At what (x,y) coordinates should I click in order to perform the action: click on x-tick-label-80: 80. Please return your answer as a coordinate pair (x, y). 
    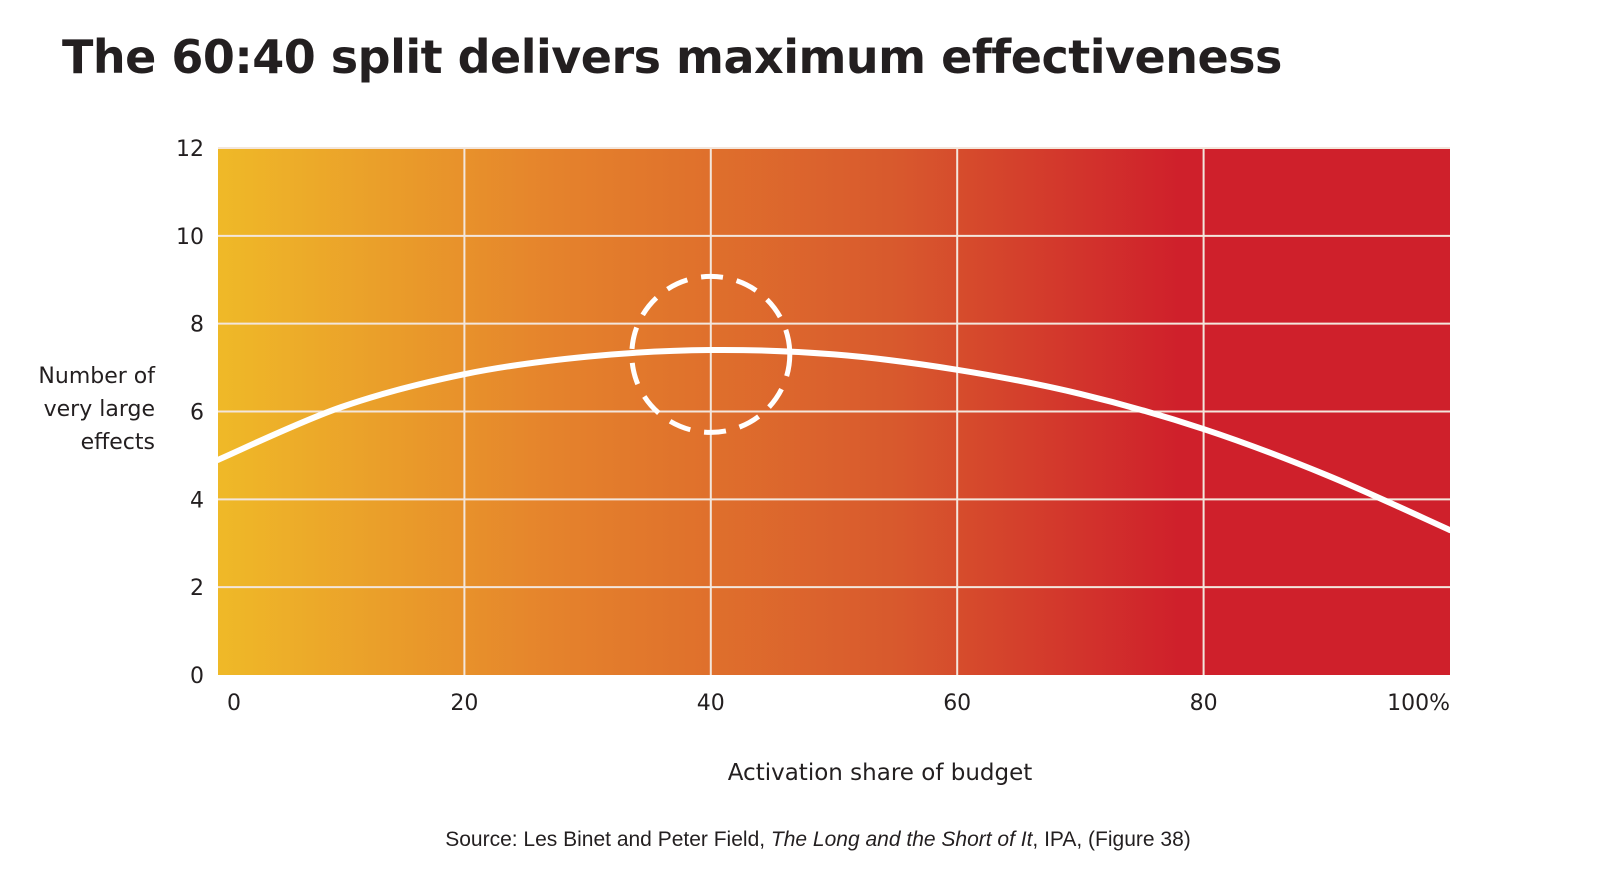
    Looking at the image, I should click on (1204, 703).